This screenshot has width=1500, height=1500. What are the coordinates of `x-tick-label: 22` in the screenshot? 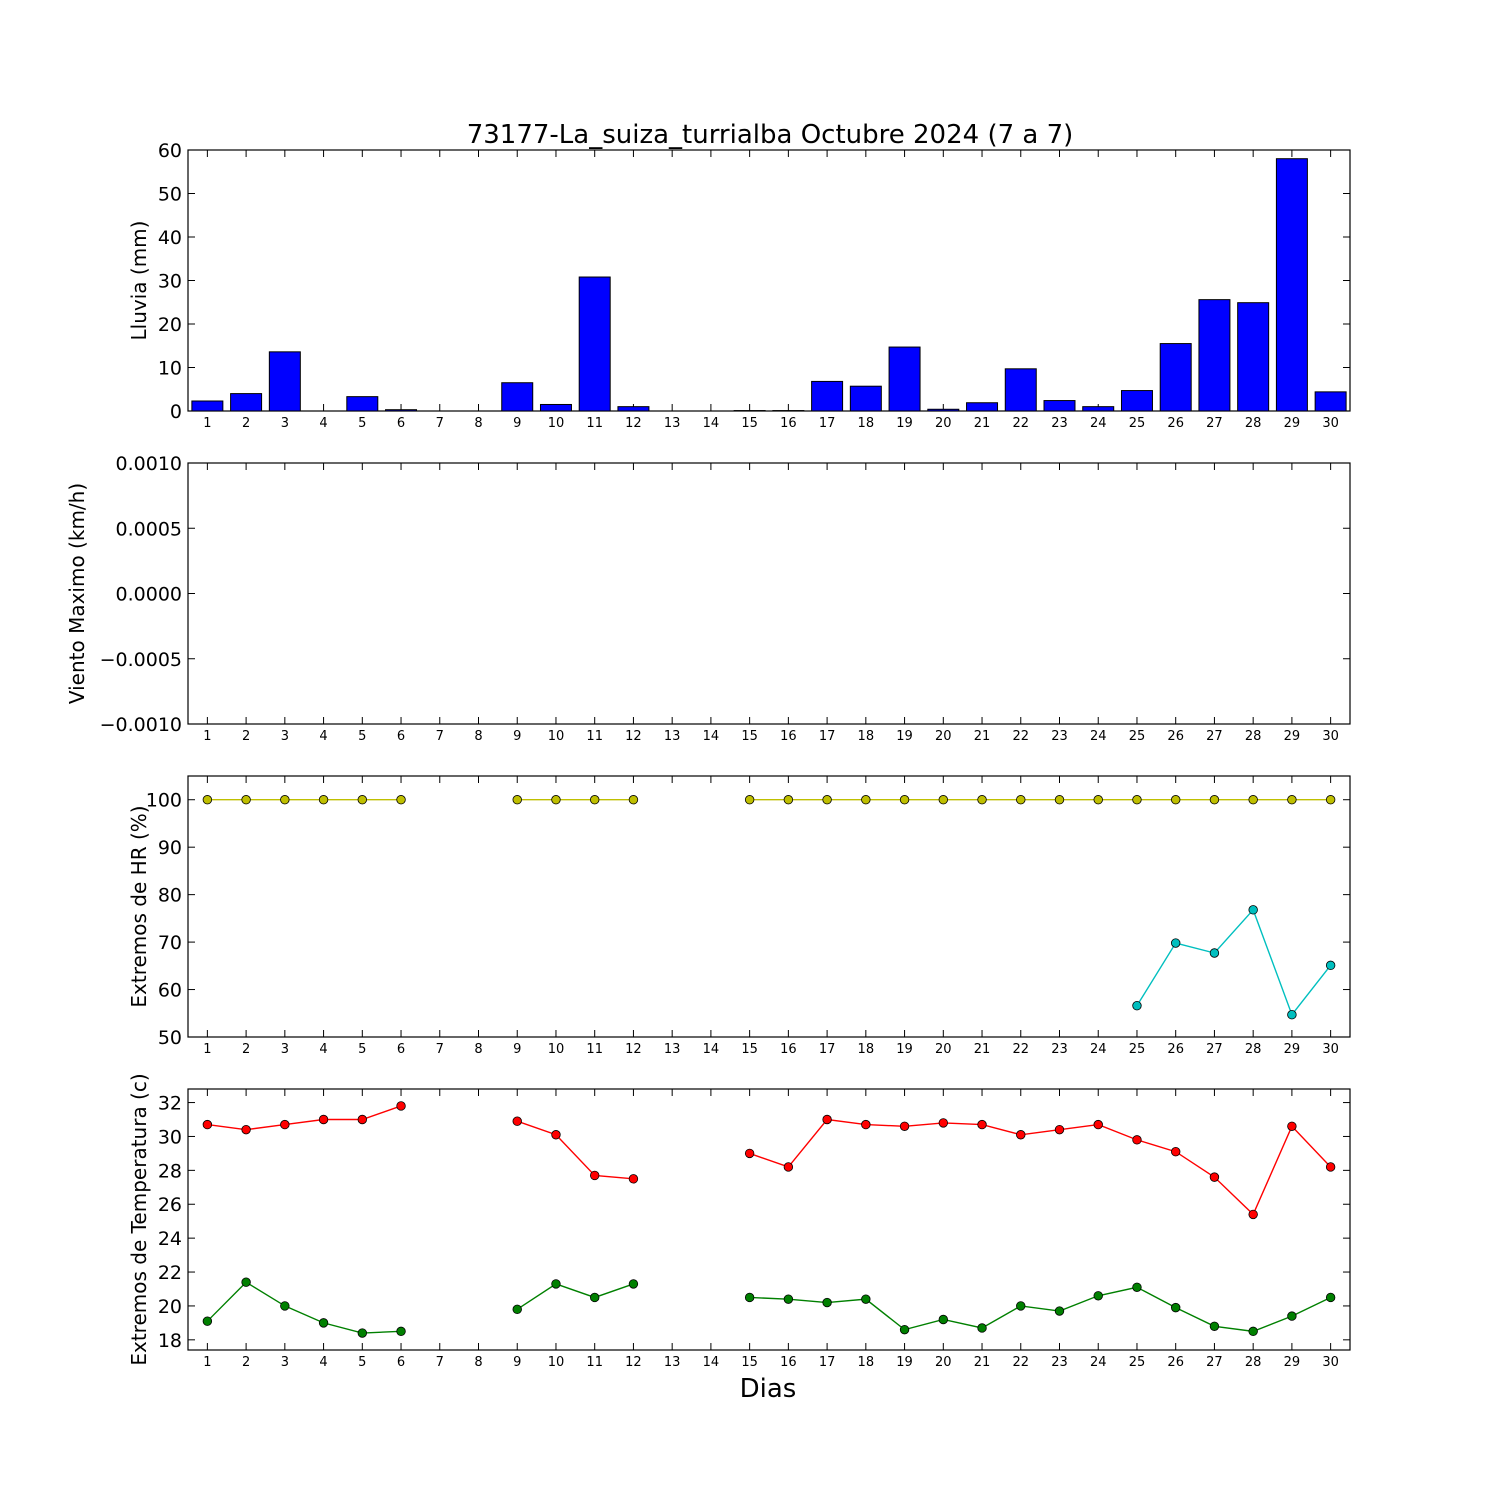 It's located at (1020, 736).